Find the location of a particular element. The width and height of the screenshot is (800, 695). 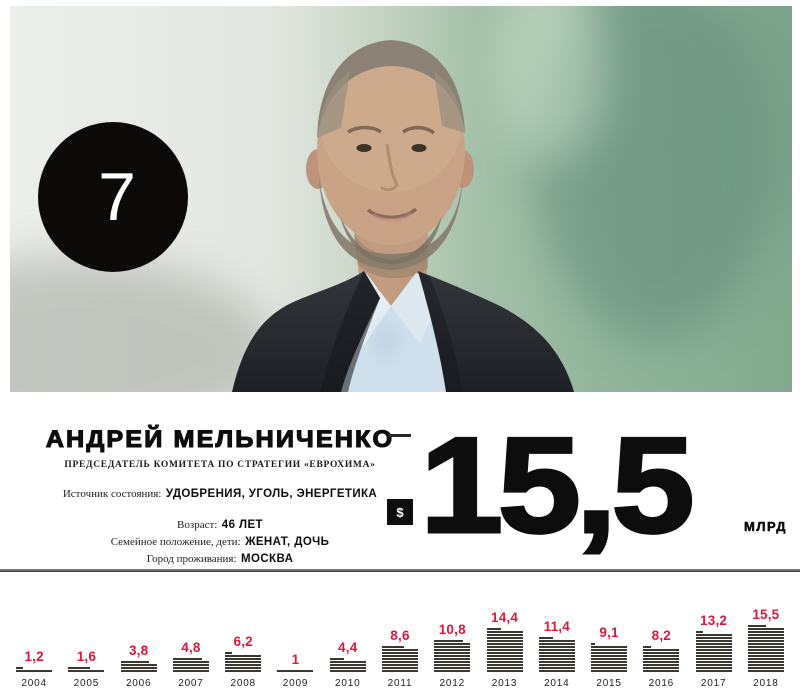

fact-label: Источник состояния: is located at coordinates (112, 494).